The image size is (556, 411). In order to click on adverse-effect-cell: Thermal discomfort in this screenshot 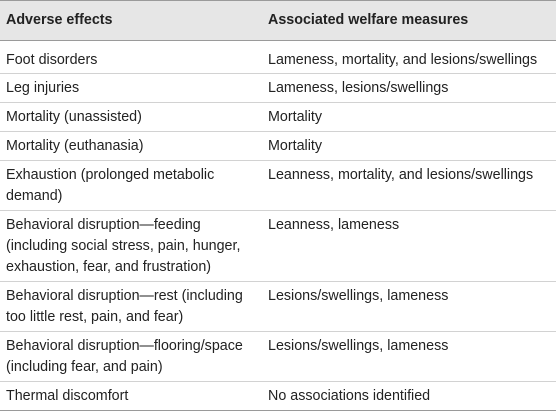, I will do `click(130, 396)`.